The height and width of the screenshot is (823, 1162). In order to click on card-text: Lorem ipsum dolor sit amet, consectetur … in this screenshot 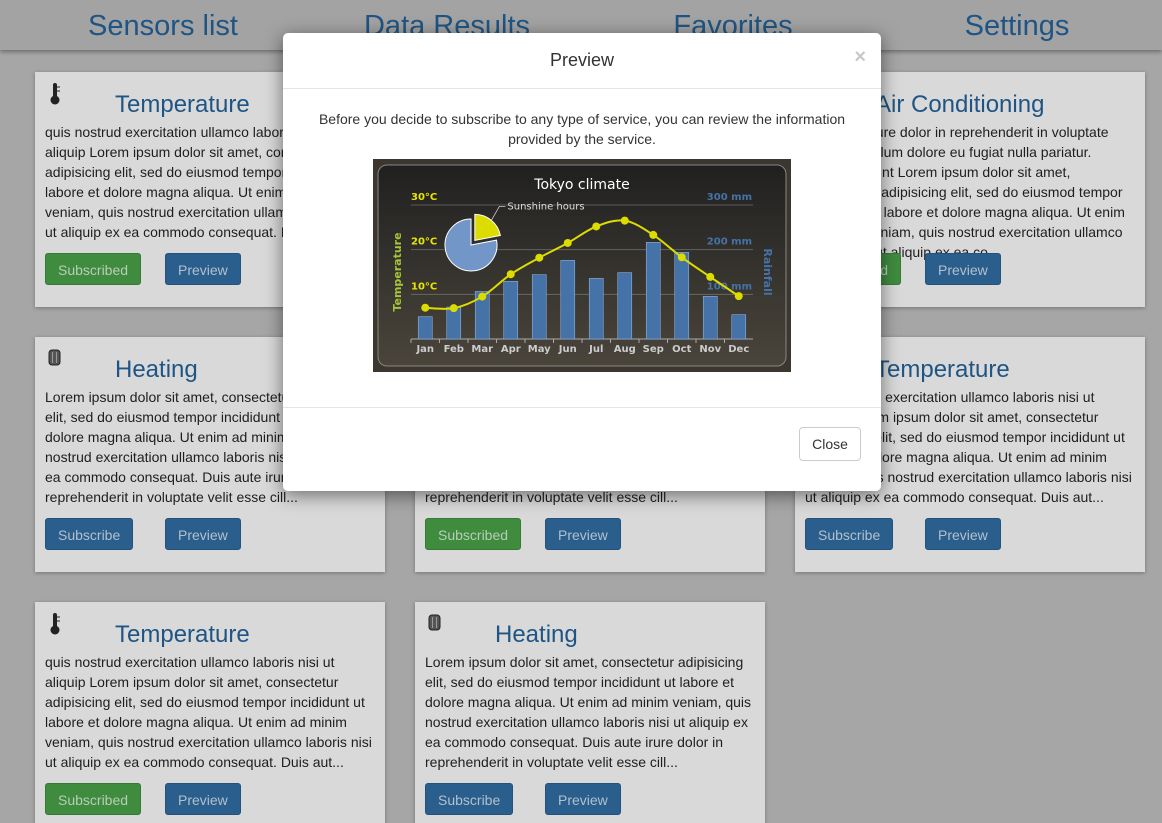, I will do `click(588, 712)`.